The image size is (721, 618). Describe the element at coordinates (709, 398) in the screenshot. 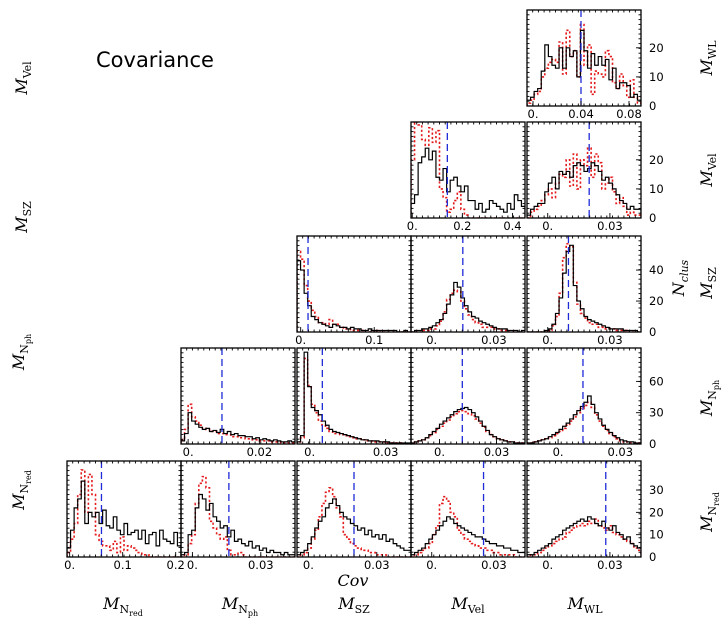

I see `right-row-label: MNph` at that location.